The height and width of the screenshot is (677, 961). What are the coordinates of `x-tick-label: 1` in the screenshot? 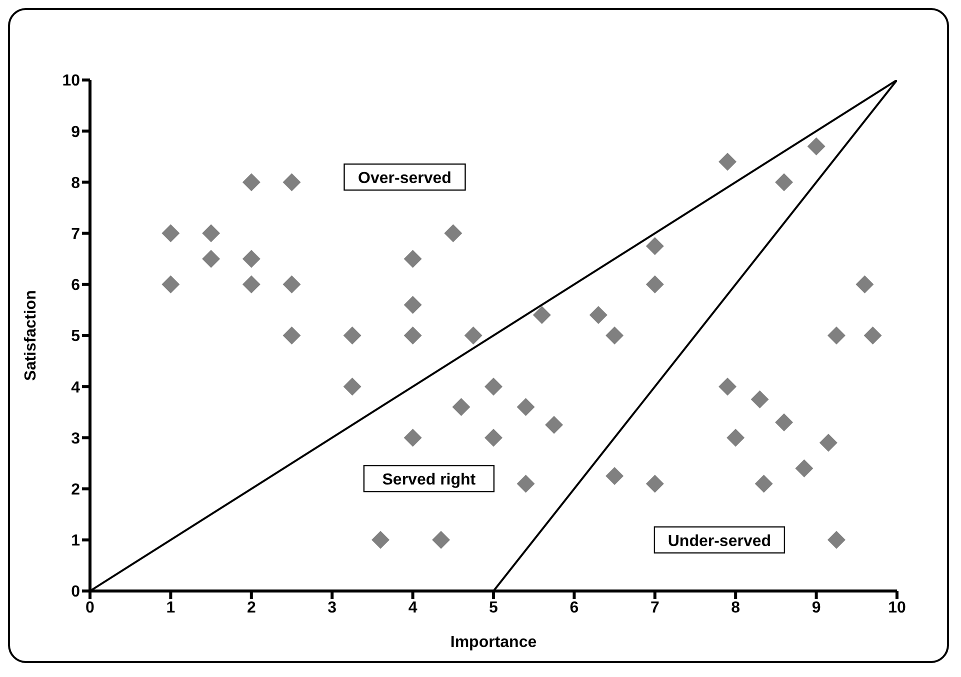 It's located at (171, 607).